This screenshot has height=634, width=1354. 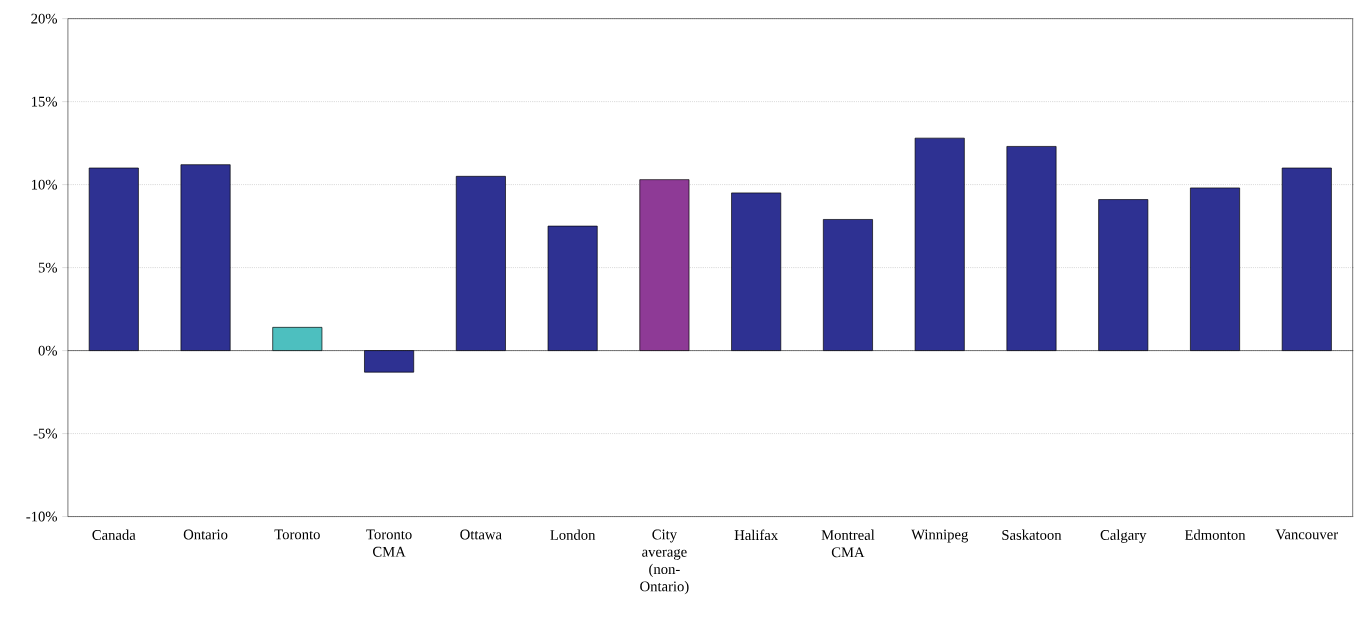 I want to click on x-tick-label: Ontario, so click(x=205, y=534).